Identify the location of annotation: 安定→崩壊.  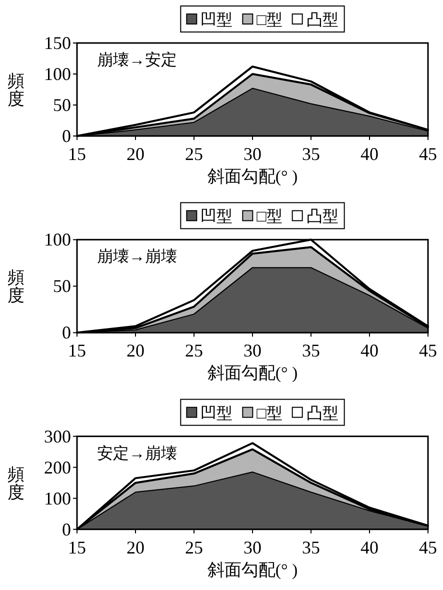
(137, 453).